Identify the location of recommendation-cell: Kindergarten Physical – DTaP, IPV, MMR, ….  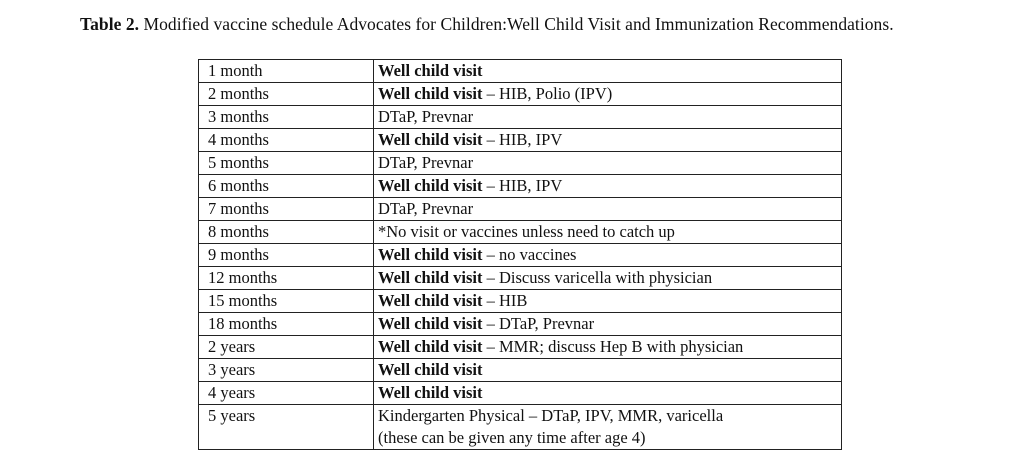
(607, 427).